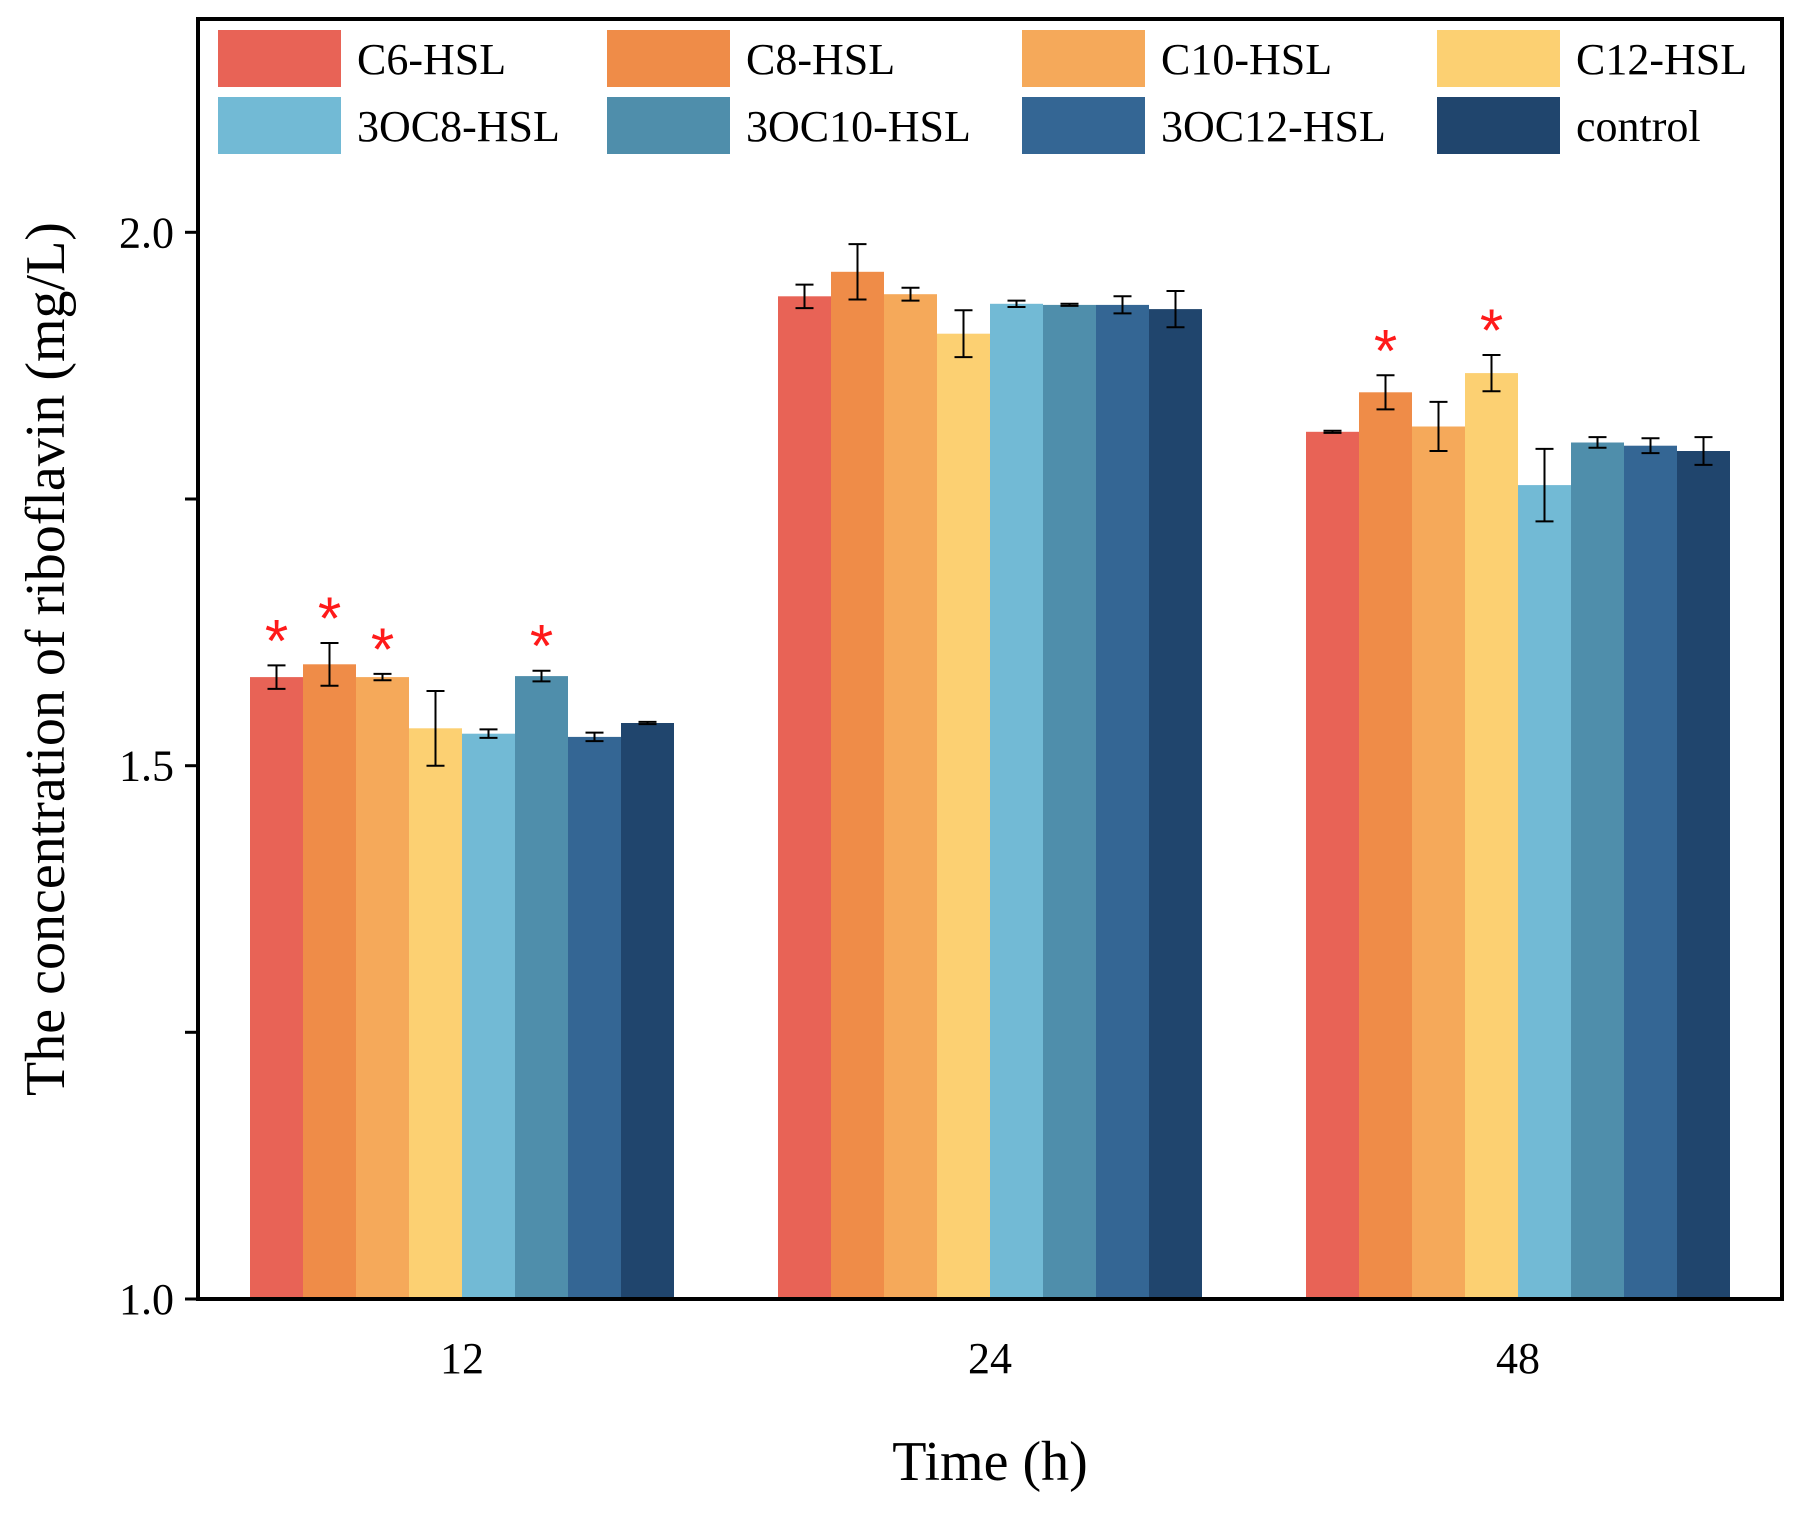  What do you see at coordinates (820, 59) in the screenshot?
I see `legend-label: C8-HSL` at bounding box center [820, 59].